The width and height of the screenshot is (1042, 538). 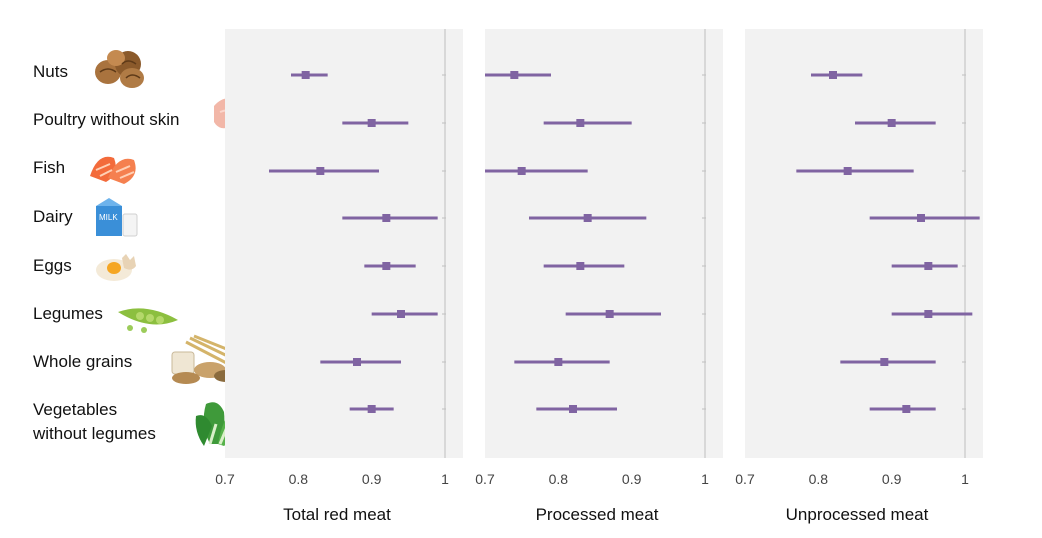 I want to click on walnuts-icon, so click(x=119, y=69).